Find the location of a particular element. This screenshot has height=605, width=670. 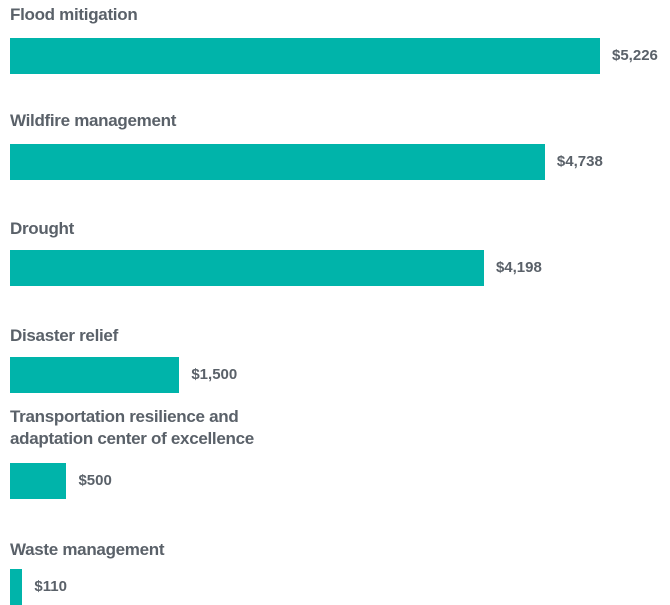

category-label: Wildfire management is located at coordinates (93, 120).